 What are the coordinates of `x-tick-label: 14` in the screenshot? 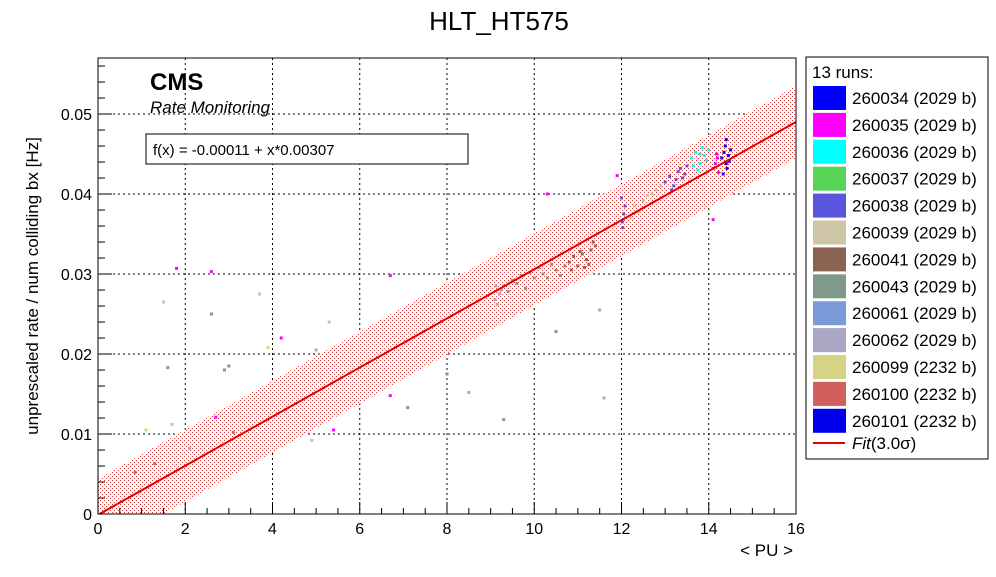 It's located at (709, 529).